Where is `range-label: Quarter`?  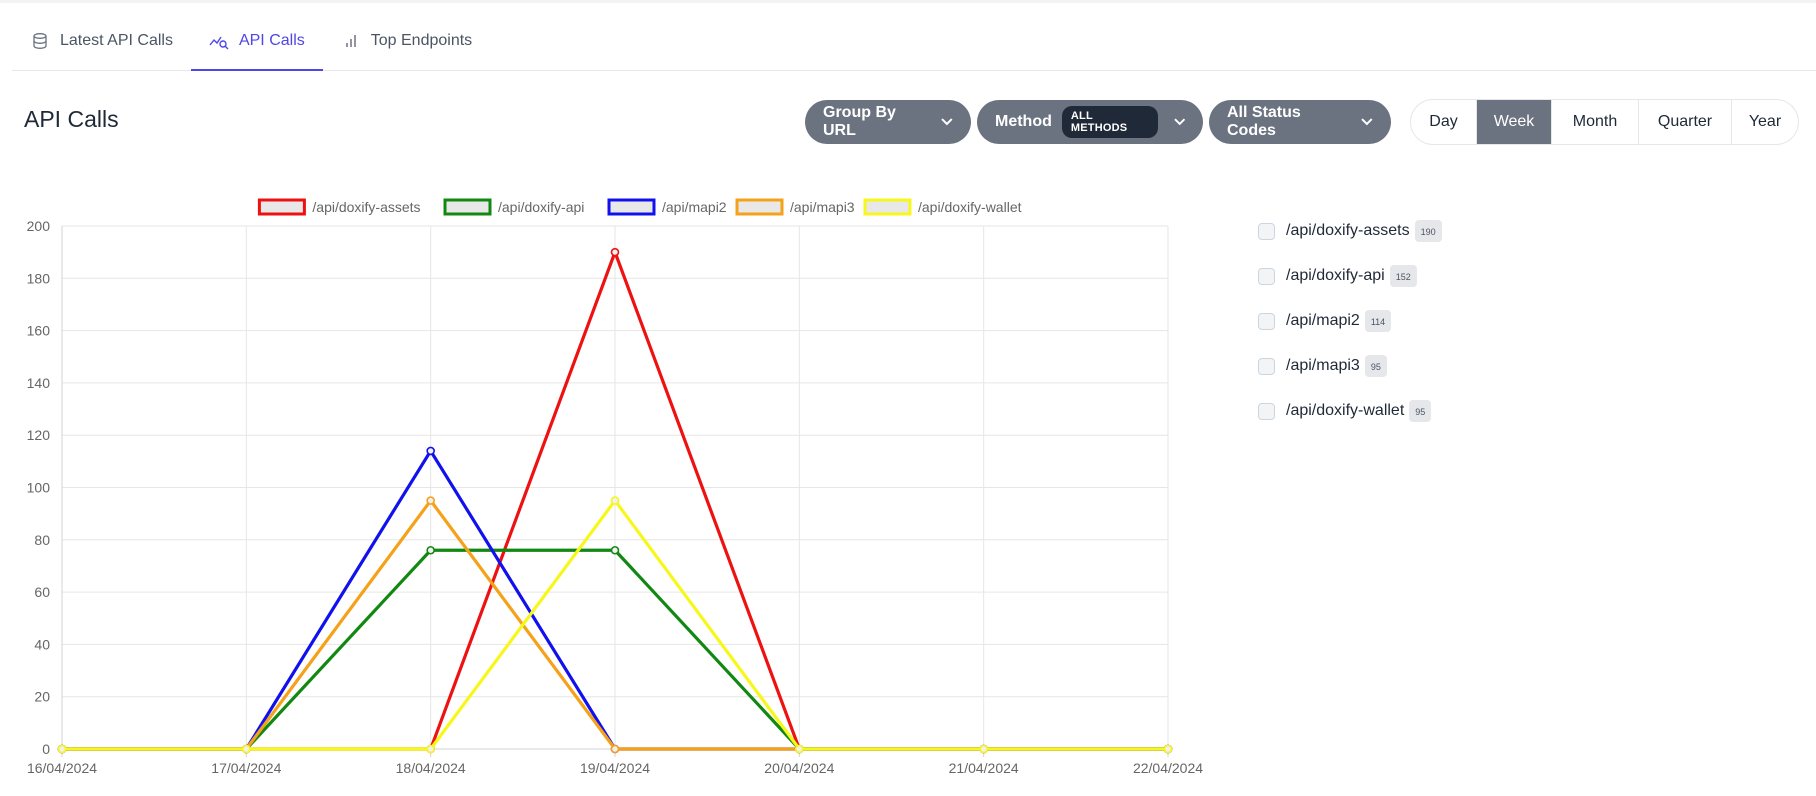
range-label: Quarter is located at coordinates (1685, 121).